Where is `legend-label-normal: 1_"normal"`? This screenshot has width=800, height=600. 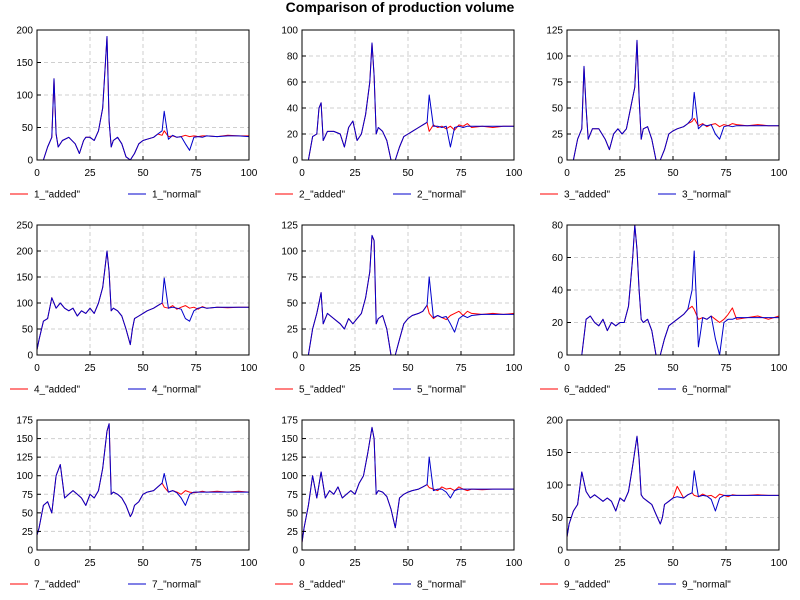
legend-label-normal: 1_"normal" is located at coordinates (176, 195).